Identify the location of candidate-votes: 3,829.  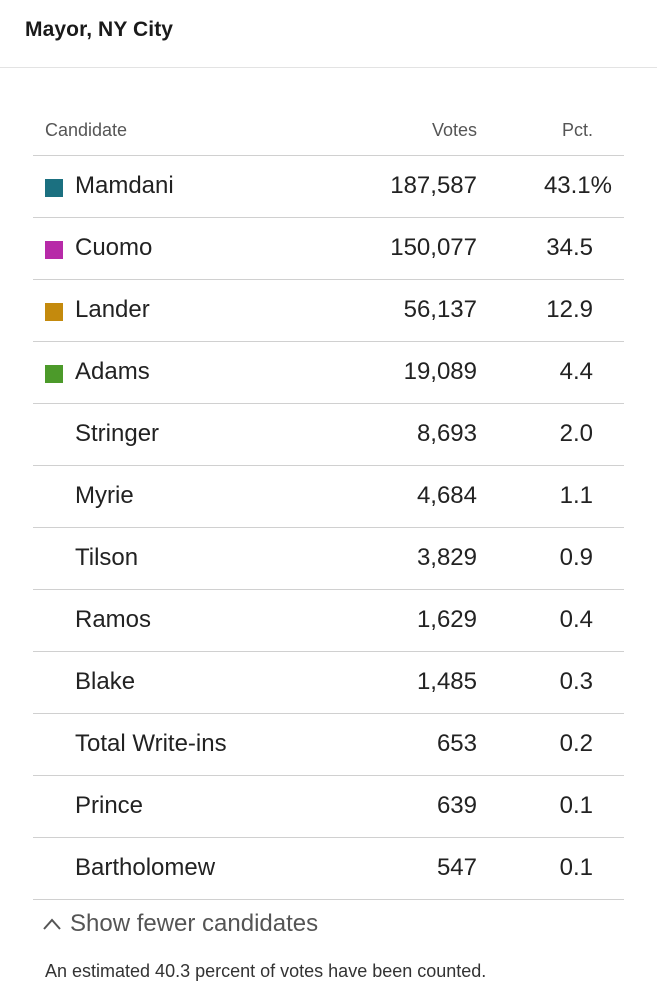
(446, 557).